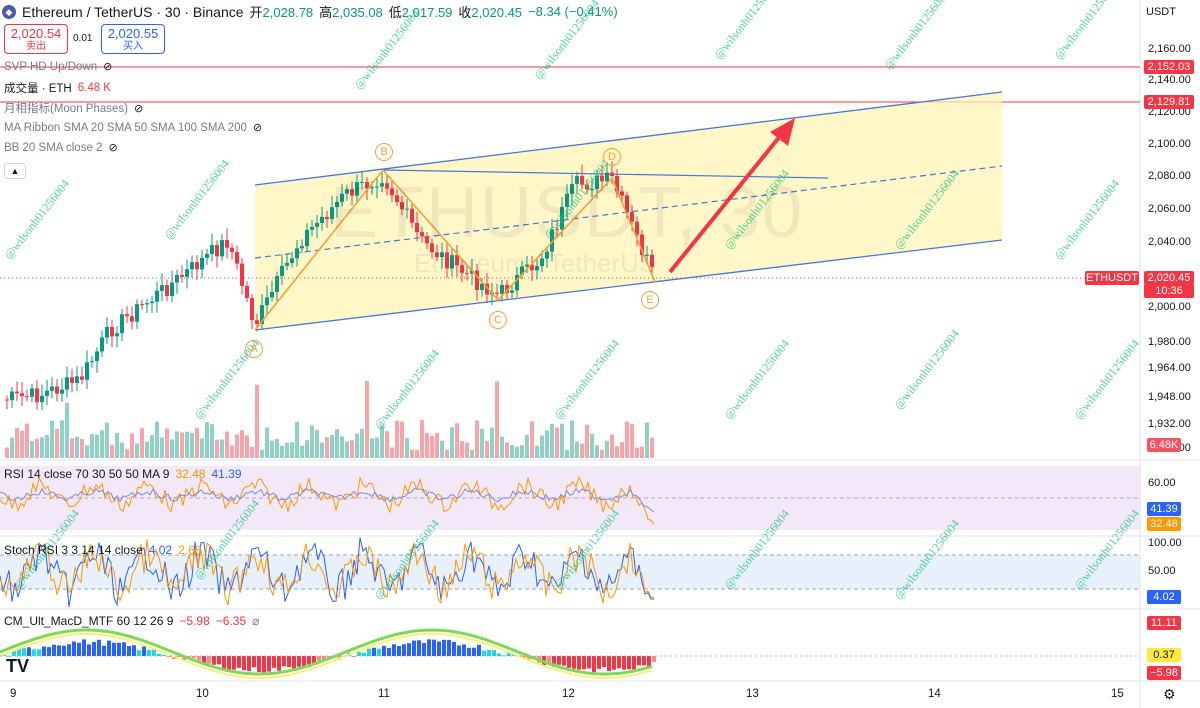  What do you see at coordinates (133, 46) in the screenshot?
I see `buy-label: 买入` at bounding box center [133, 46].